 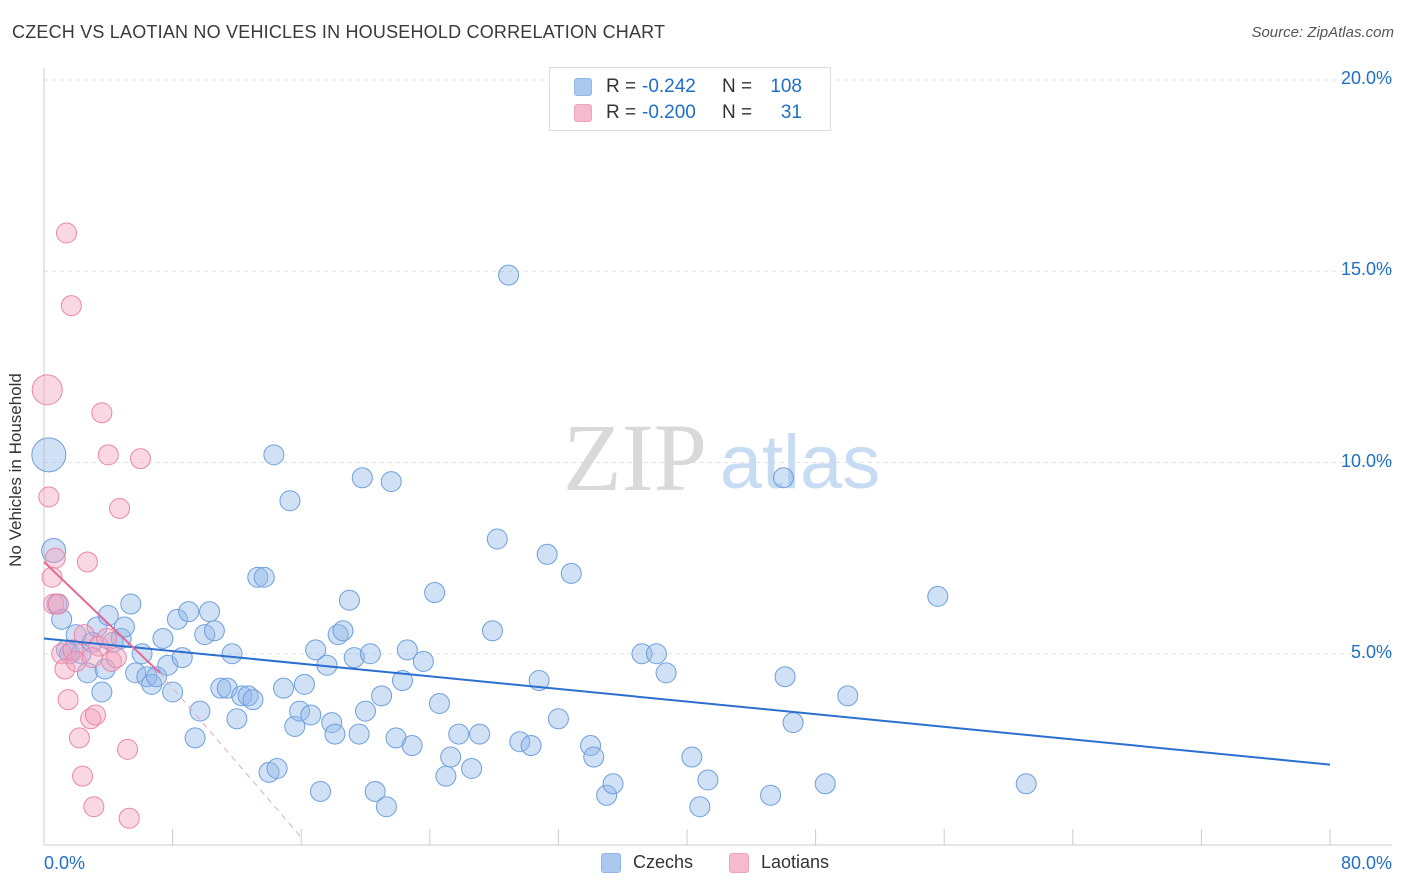 What do you see at coordinates (1371, 651) in the screenshot?
I see `y-tick-label: 5.0%` at bounding box center [1371, 651].